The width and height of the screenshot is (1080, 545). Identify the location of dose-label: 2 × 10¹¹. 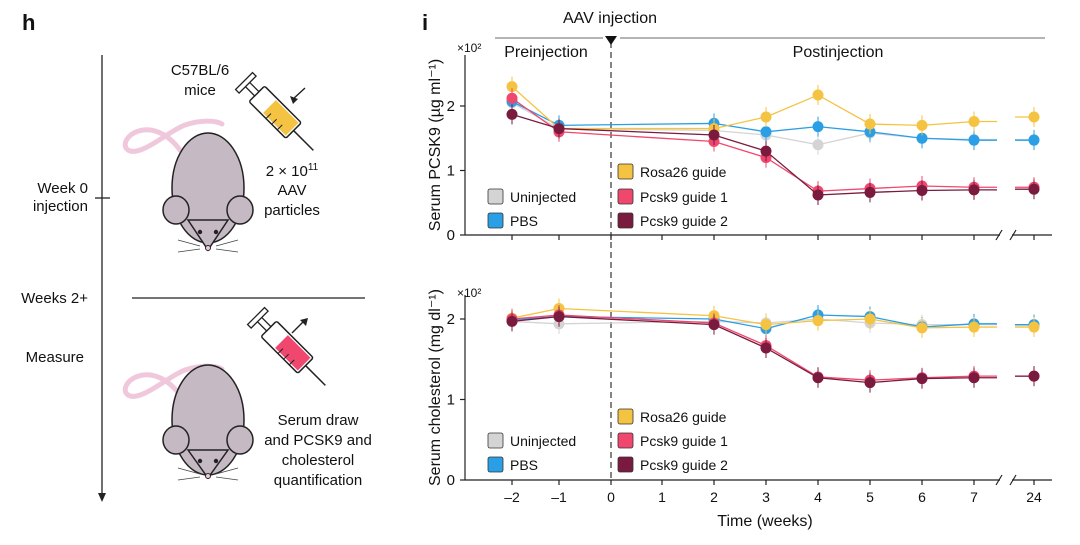
(292, 171).